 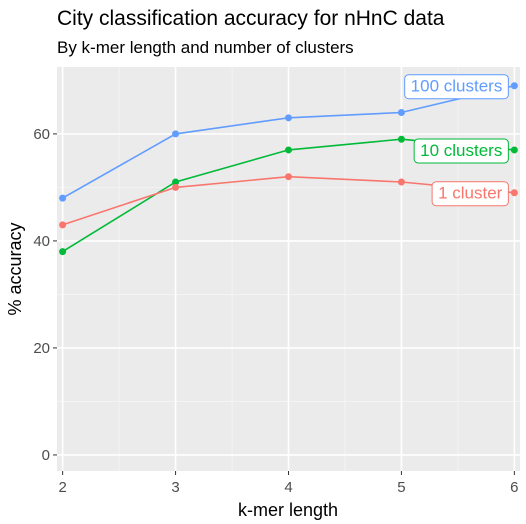 I want to click on series-label: 10 clusters, so click(x=461, y=151).